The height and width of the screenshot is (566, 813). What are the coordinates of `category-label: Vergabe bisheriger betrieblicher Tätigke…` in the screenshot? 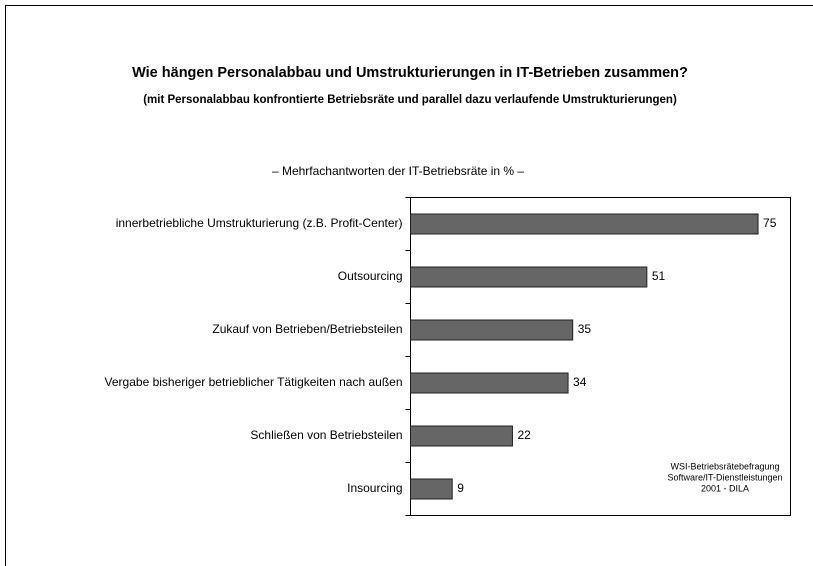 It's located at (254, 382).